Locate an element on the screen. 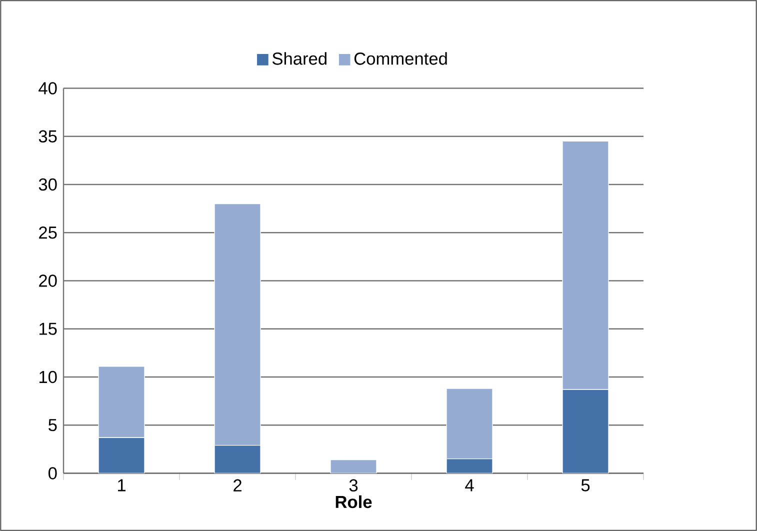  y-tick-label: 20 is located at coordinates (48, 280).